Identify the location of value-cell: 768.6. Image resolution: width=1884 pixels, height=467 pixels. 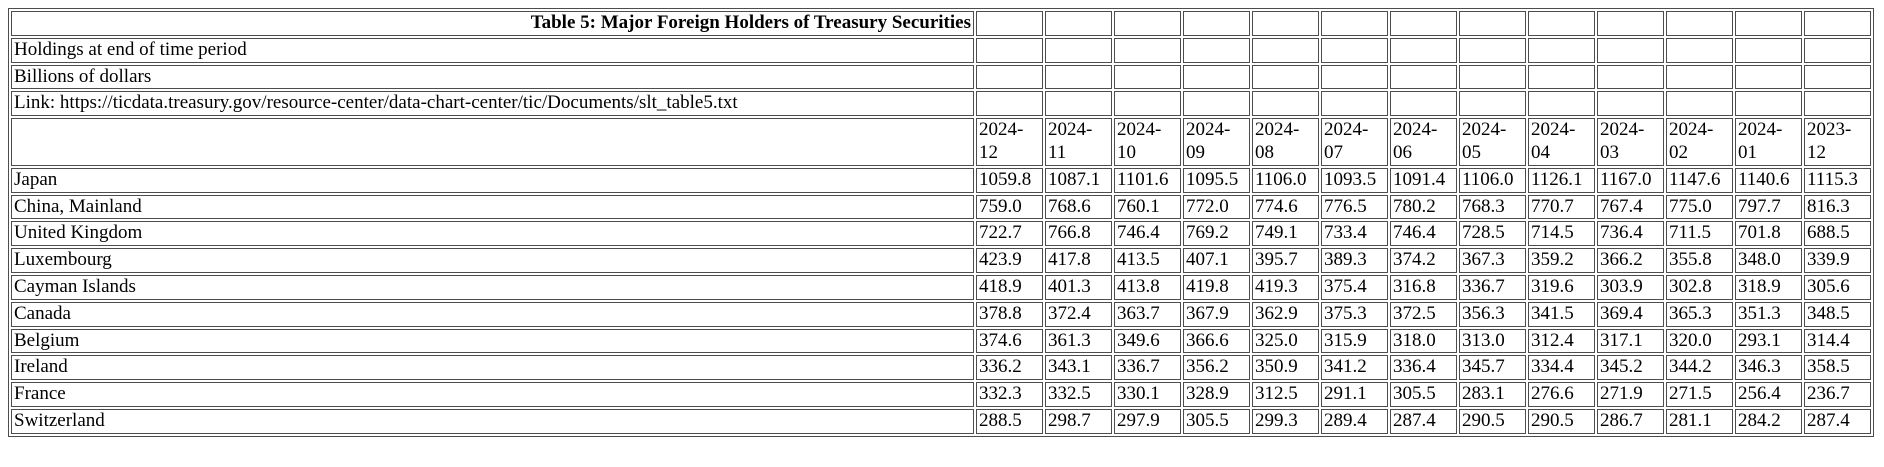
(1078, 207).